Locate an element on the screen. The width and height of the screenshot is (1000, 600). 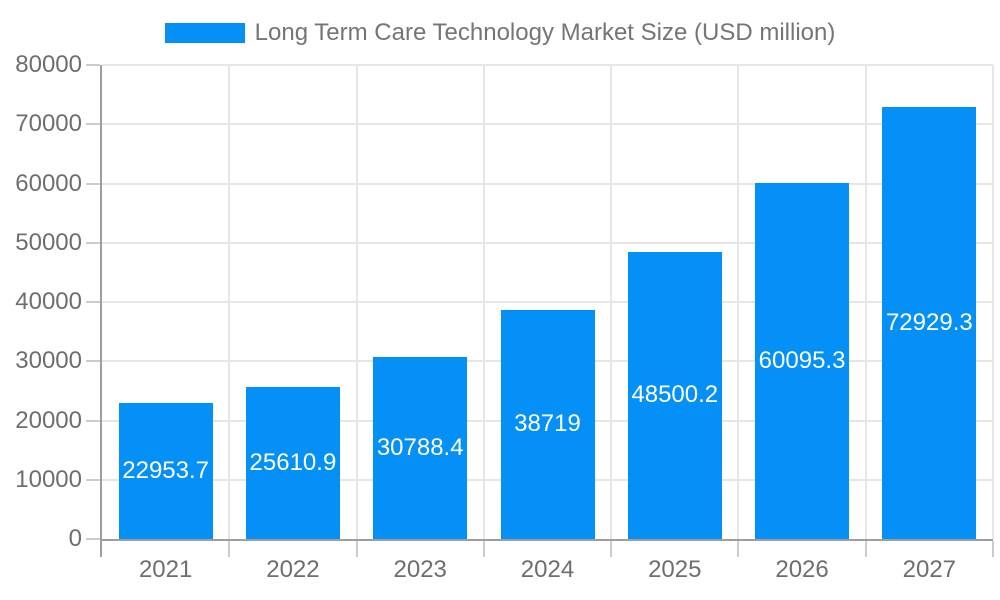
bar-2024 is located at coordinates (547, 424).